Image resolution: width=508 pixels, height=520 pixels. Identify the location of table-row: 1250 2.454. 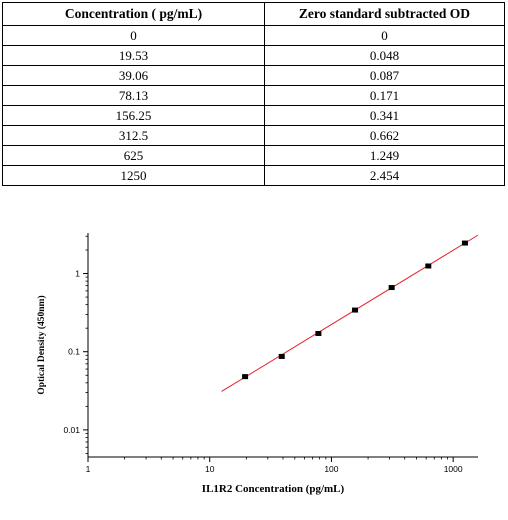
(253, 175).